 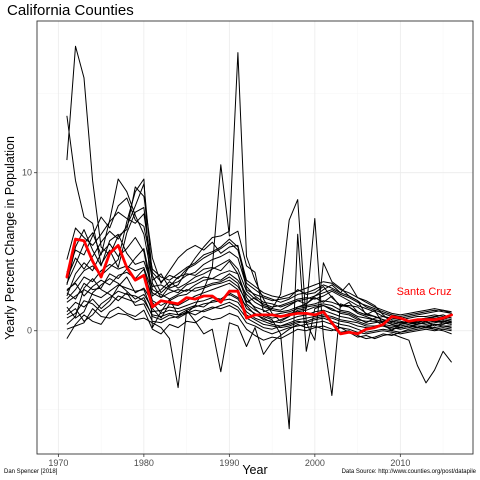 What do you see at coordinates (27, 173) in the screenshot?
I see `y-tick-label: 10` at bounding box center [27, 173].